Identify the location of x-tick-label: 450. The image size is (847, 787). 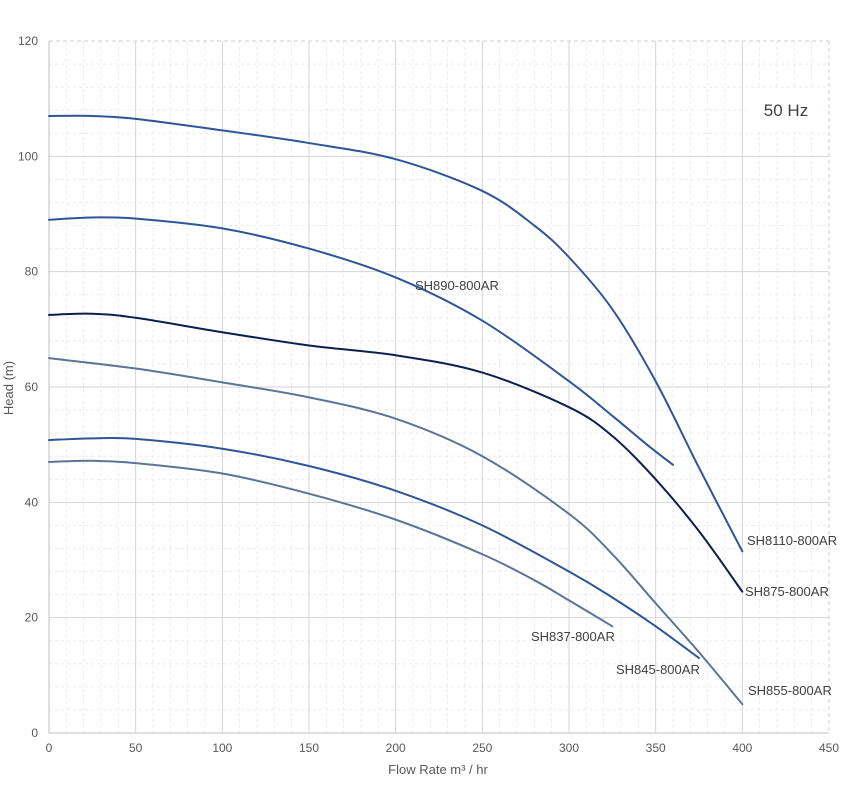
(829, 748).